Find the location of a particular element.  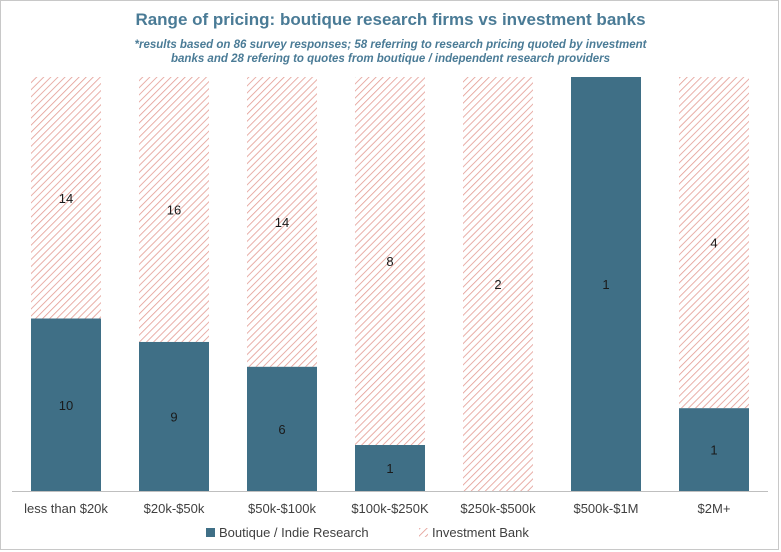

legend-label-investment-bank: Investment Bank is located at coordinates (480, 532).